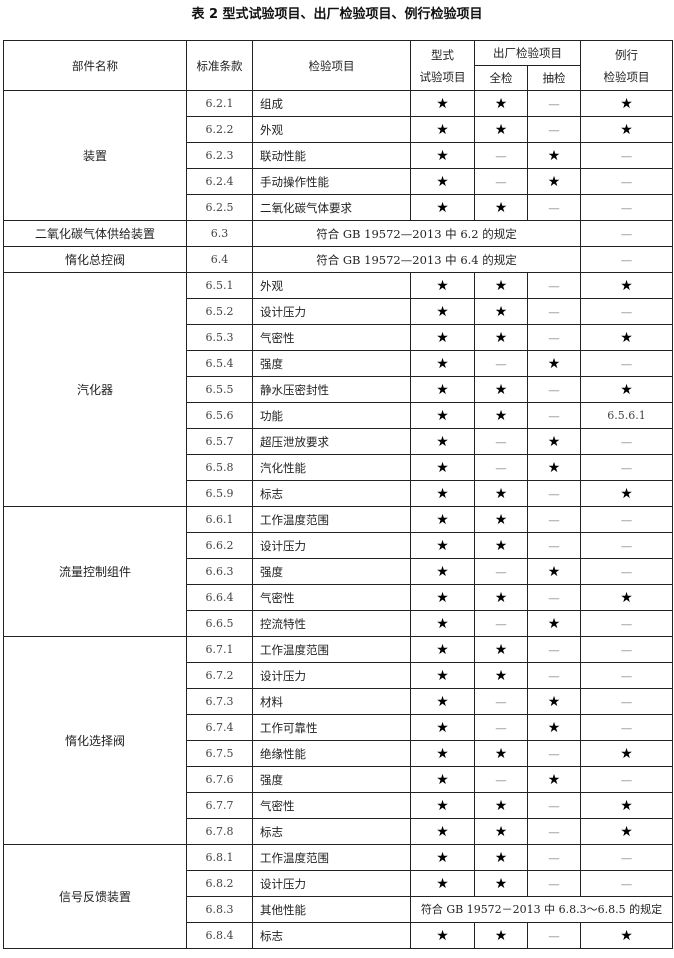 The image size is (674, 958). I want to click on clause-cell: 6.6.3, so click(219, 571).